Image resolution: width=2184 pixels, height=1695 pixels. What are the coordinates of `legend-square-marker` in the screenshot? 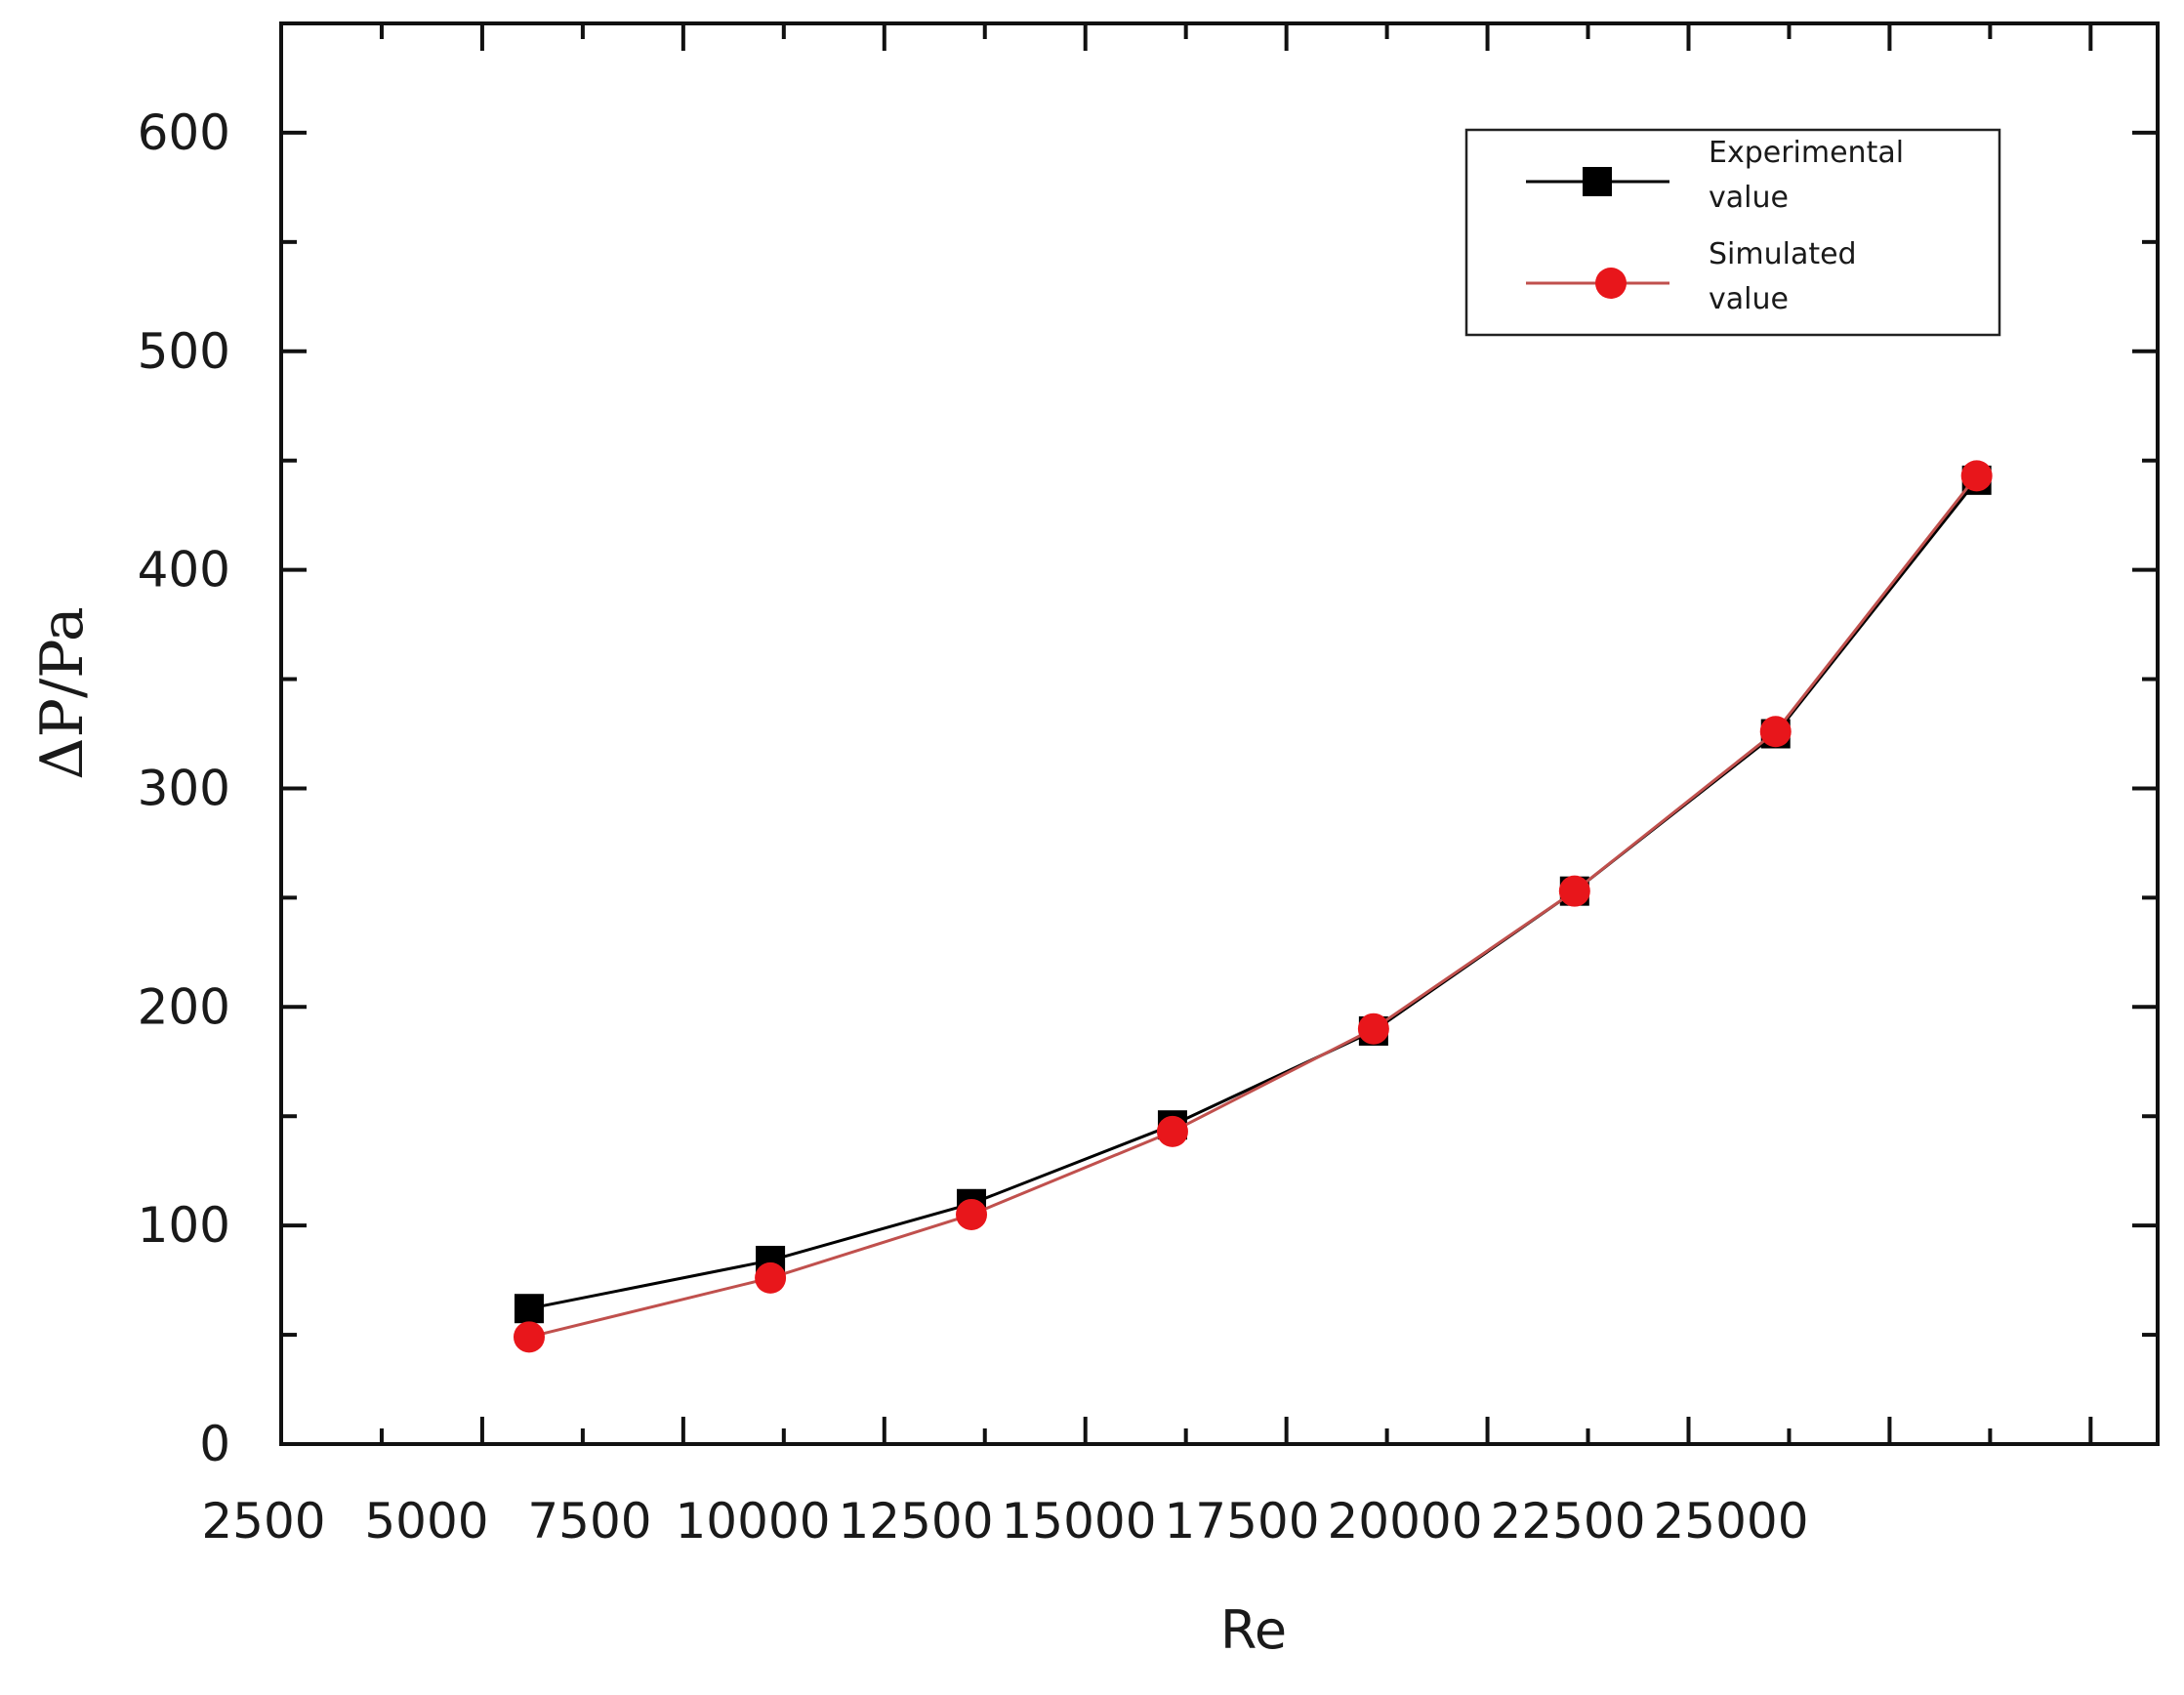 It's located at (1597, 181).